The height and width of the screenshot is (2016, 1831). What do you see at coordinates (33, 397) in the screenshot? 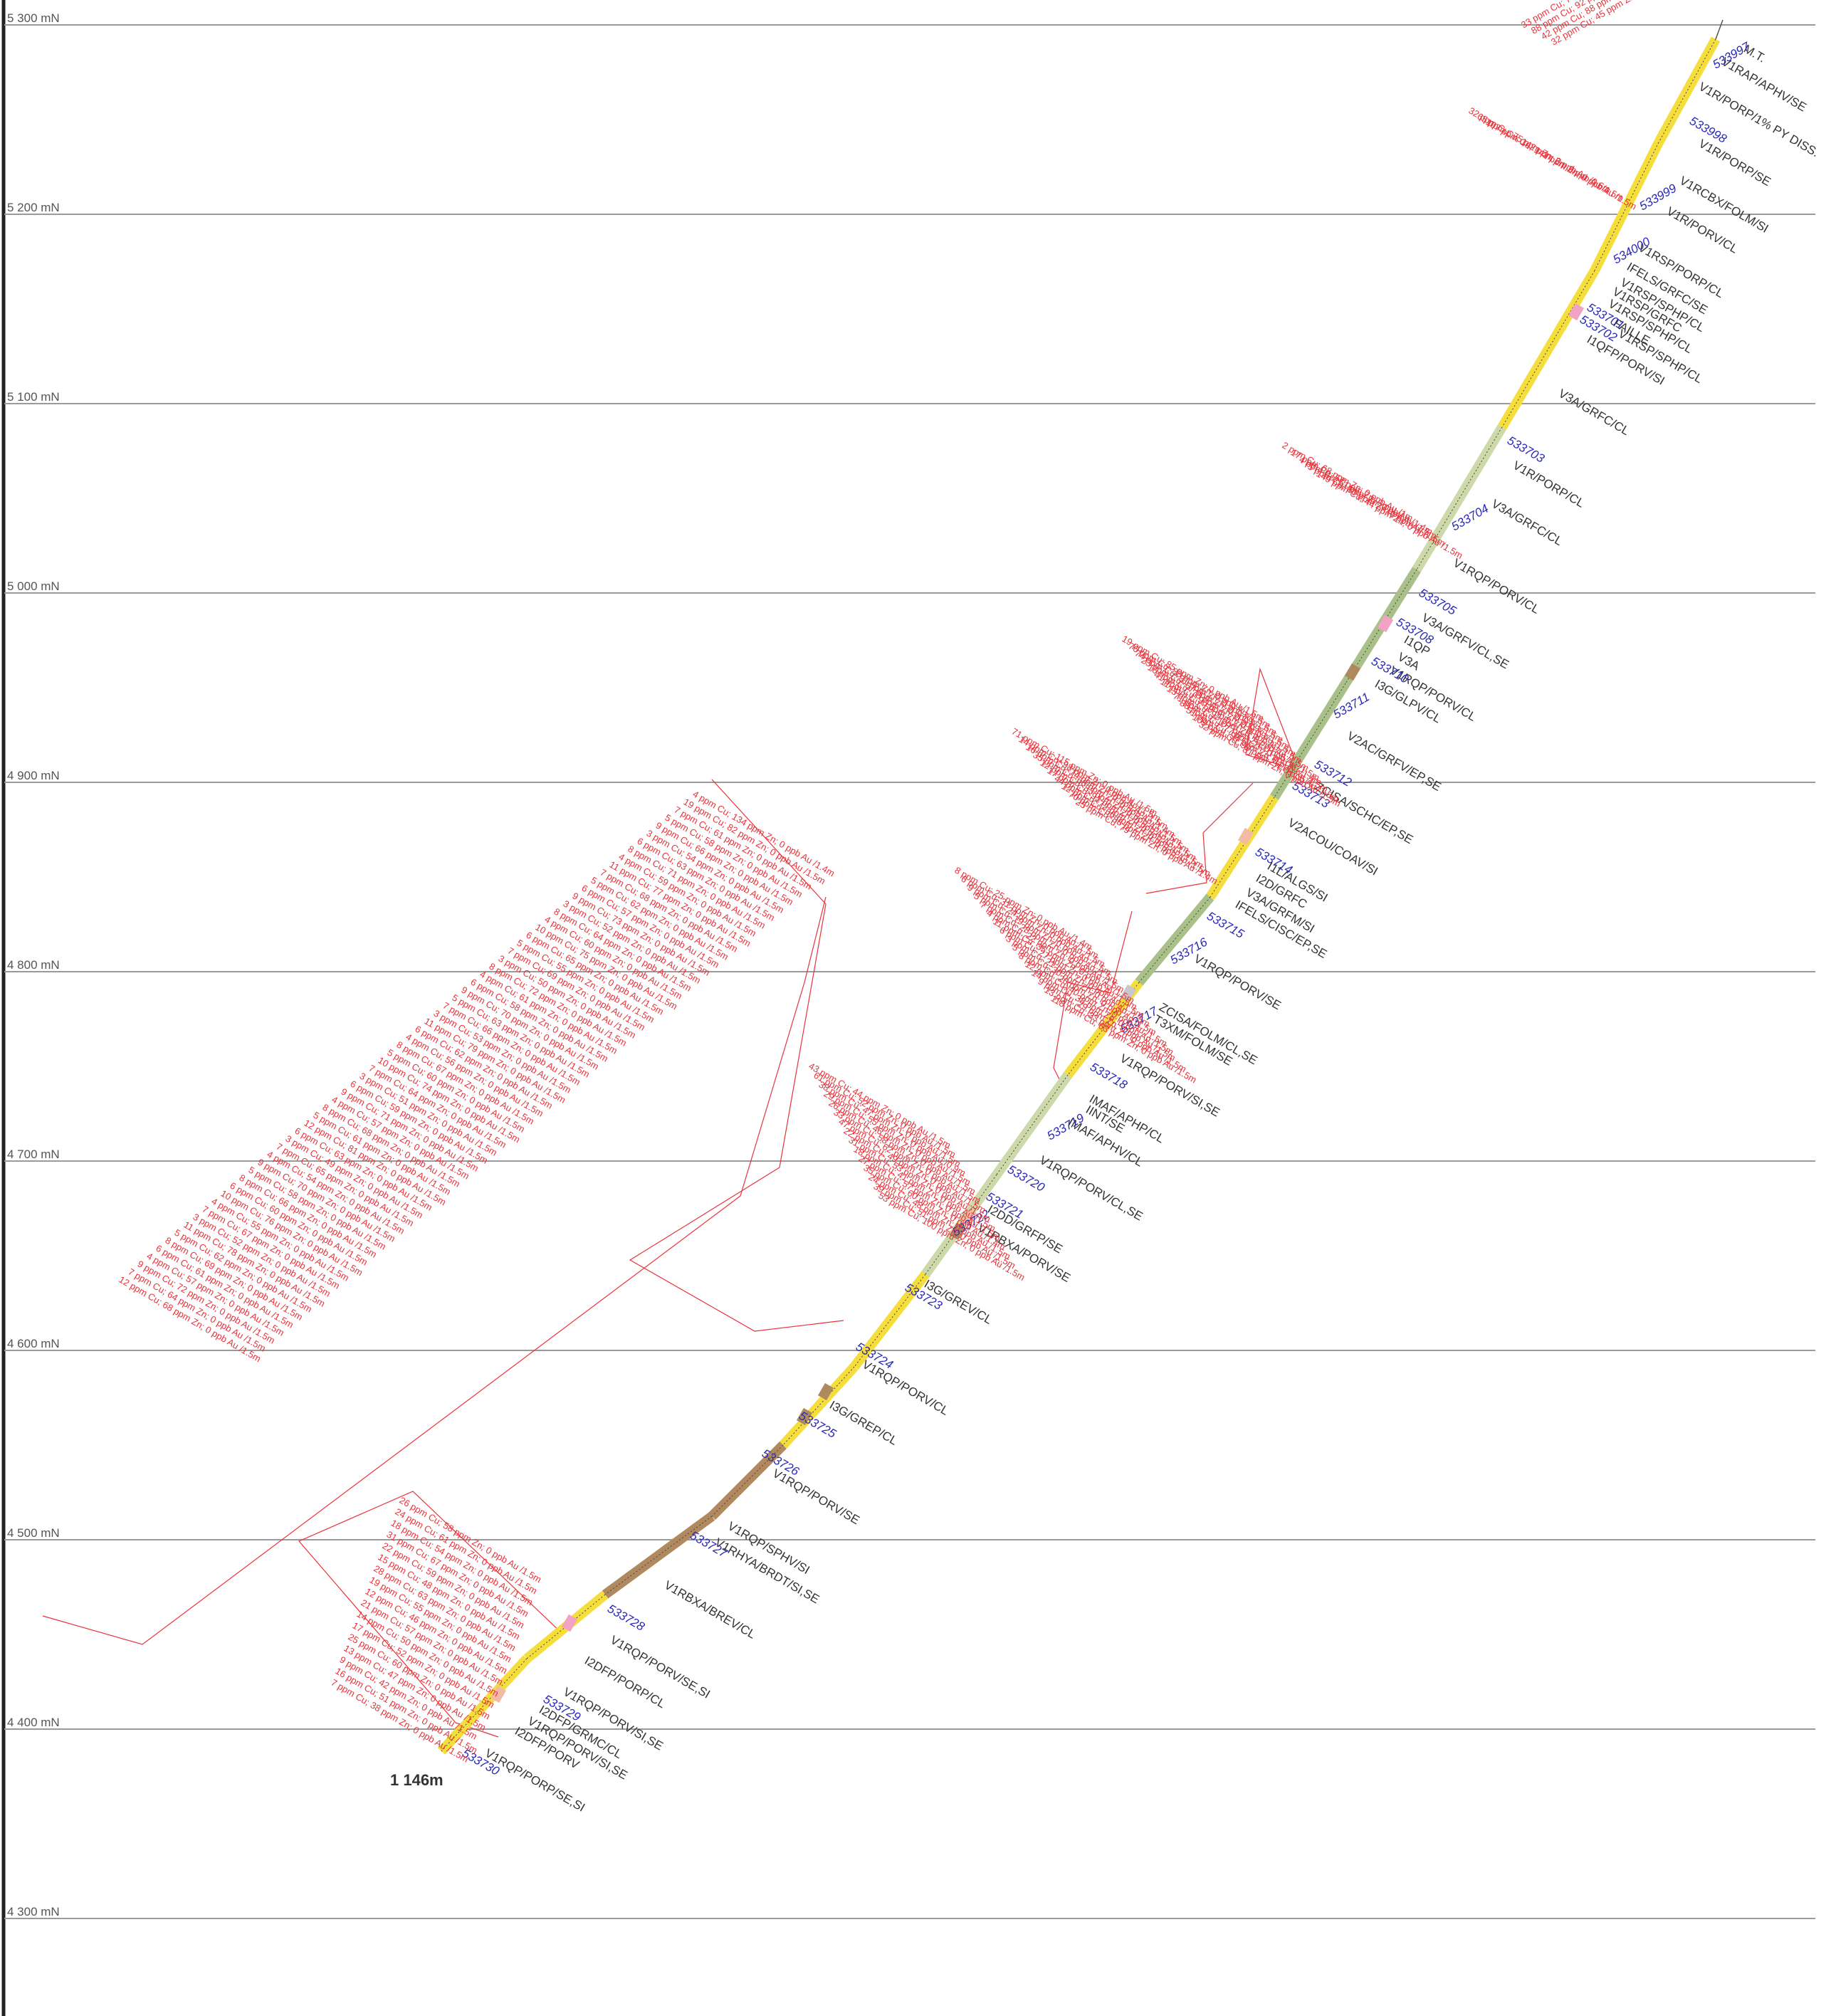
I see `grid-label: 5 100 mN` at bounding box center [33, 397].